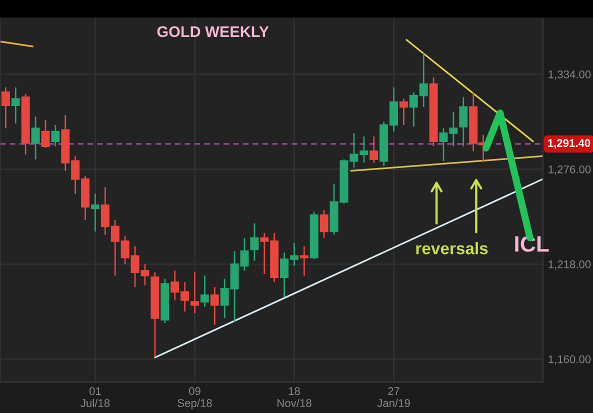 The width and height of the screenshot is (593, 413). What do you see at coordinates (295, 397) in the screenshot?
I see `x-tick-label: 18 Nov/18` at bounding box center [295, 397].